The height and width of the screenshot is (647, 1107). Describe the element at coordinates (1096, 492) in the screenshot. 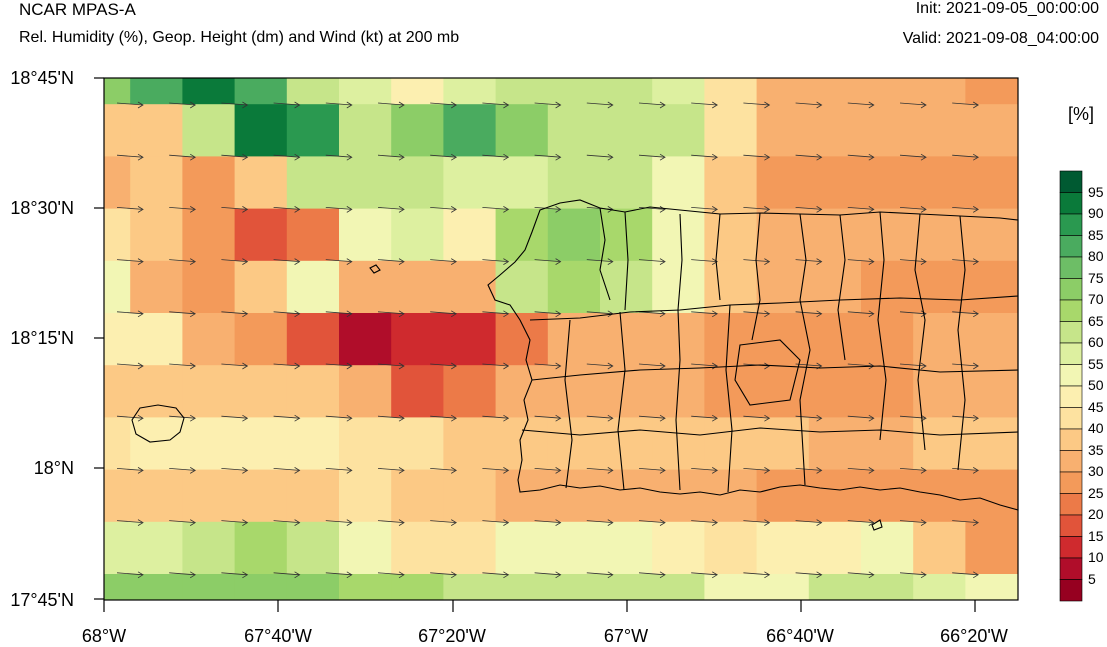

I see `colorbar-label: 25` at that location.